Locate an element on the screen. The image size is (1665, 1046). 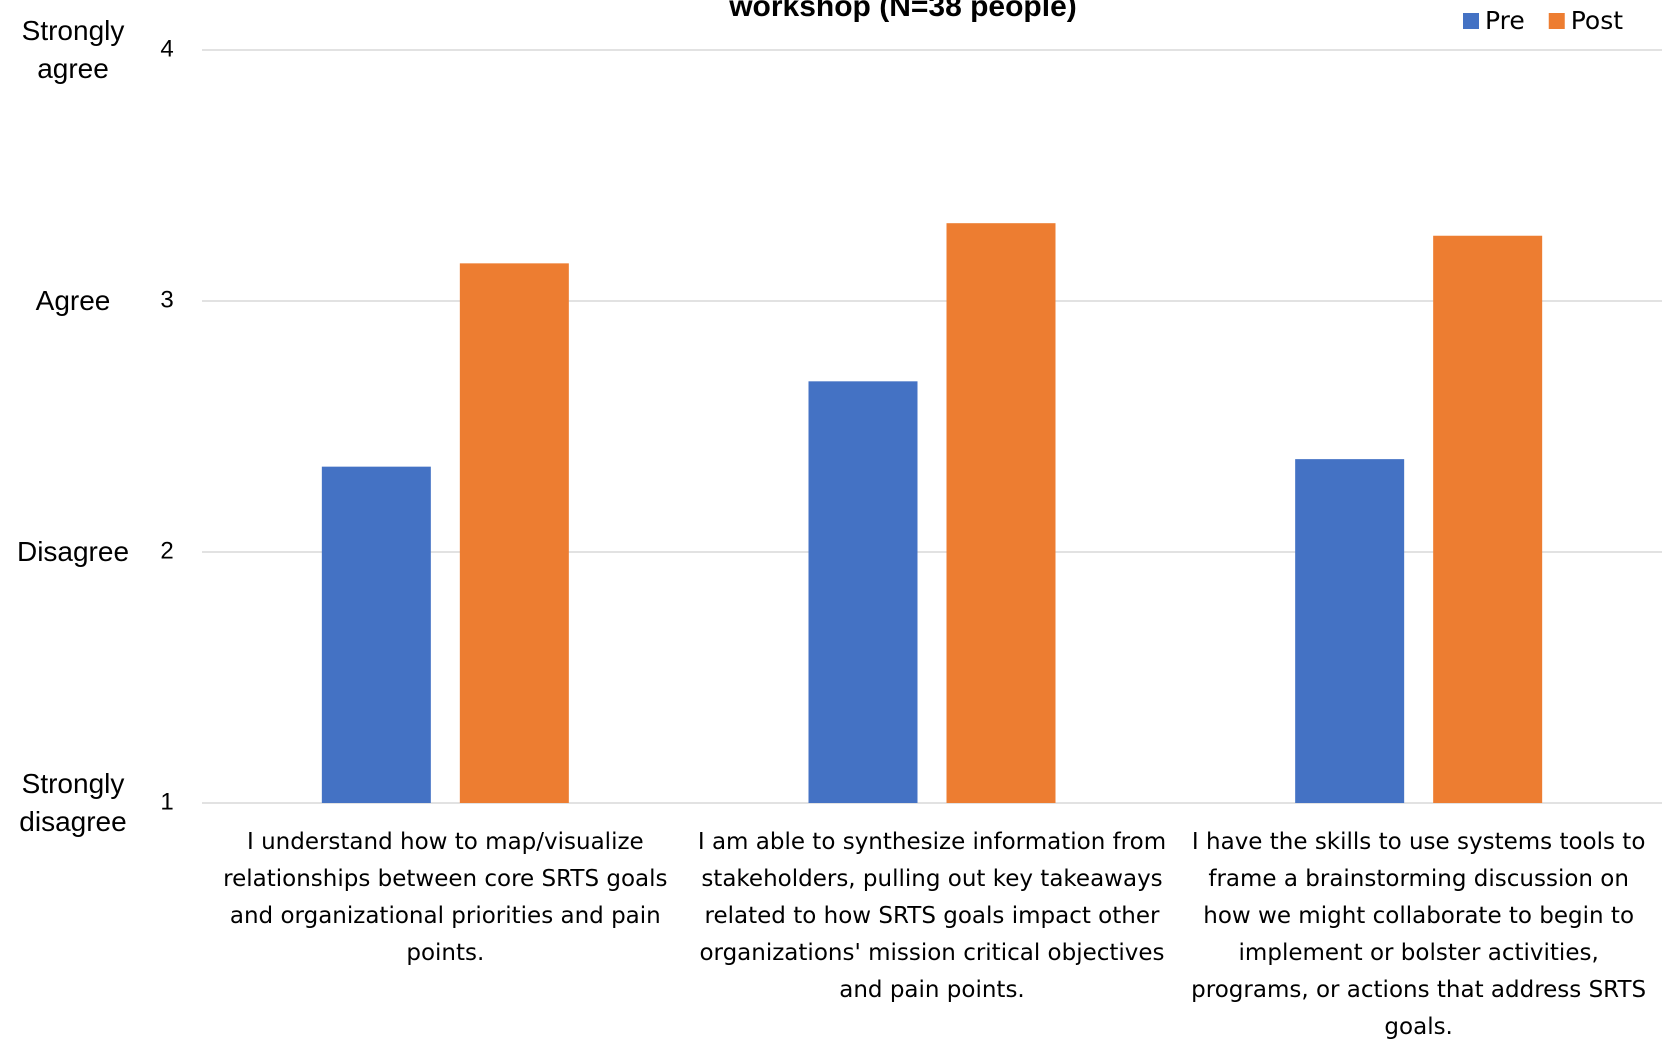
y-annotation: Strongly disagree is located at coordinates (73, 802).